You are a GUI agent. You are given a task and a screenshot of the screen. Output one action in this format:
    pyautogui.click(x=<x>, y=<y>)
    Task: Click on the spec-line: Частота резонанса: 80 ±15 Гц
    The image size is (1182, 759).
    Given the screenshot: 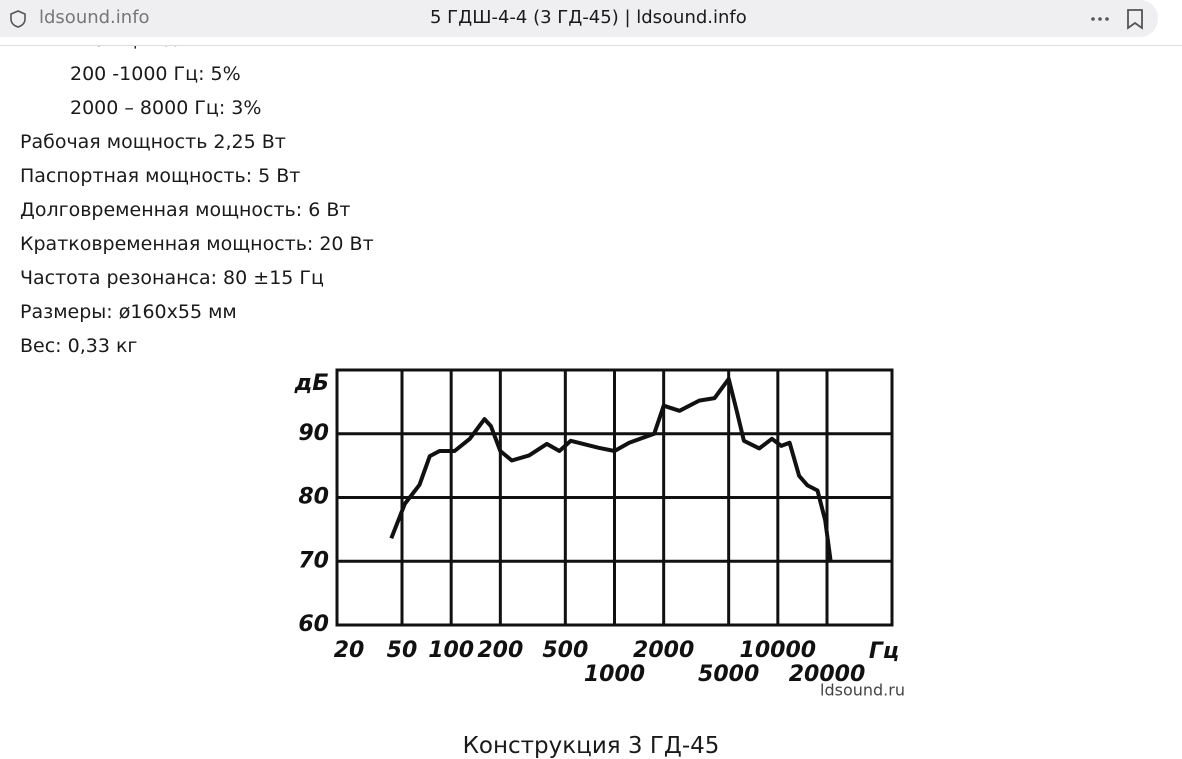 What is the action you would take?
    pyautogui.click(x=172, y=278)
    